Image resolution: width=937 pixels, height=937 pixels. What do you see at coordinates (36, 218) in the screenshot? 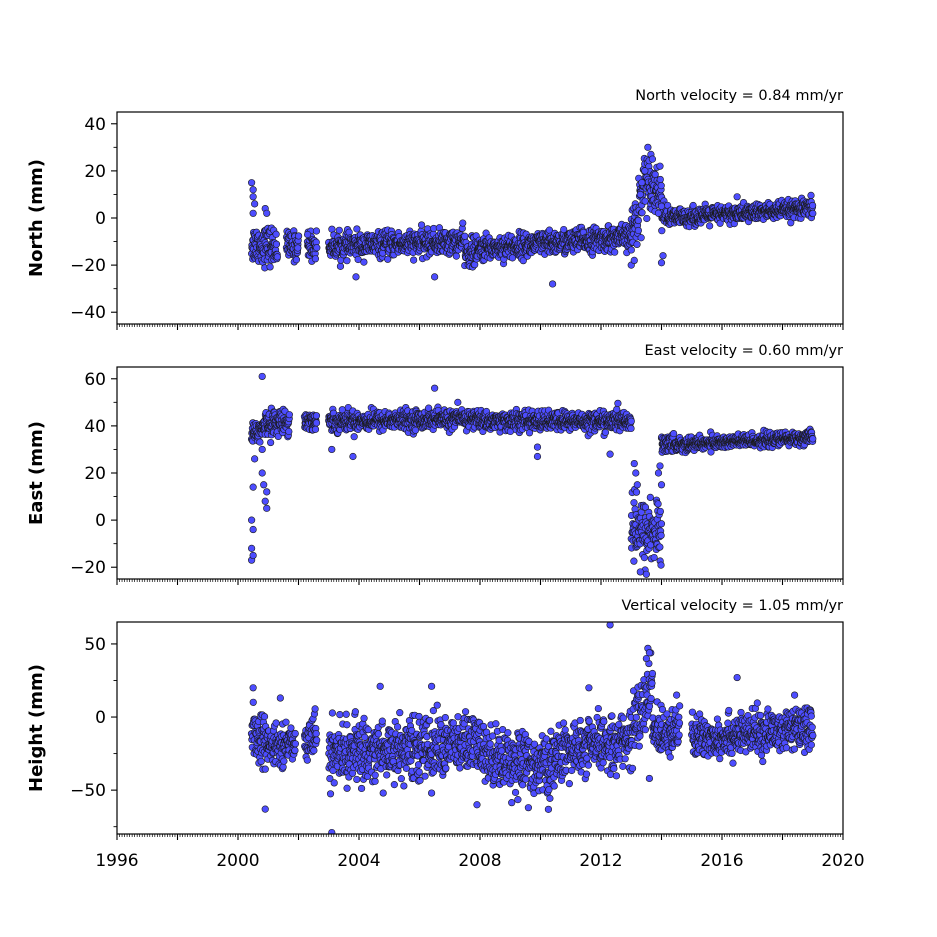
I see `north-ylabel: North (mm)` at bounding box center [36, 218].